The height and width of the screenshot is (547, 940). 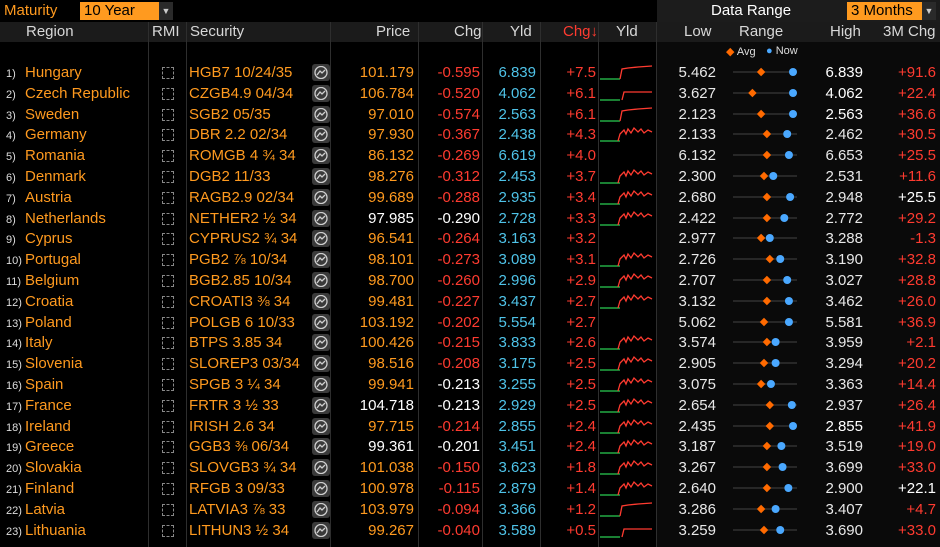 I want to click on yield-cell: 2.929, so click(x=517, y=405).